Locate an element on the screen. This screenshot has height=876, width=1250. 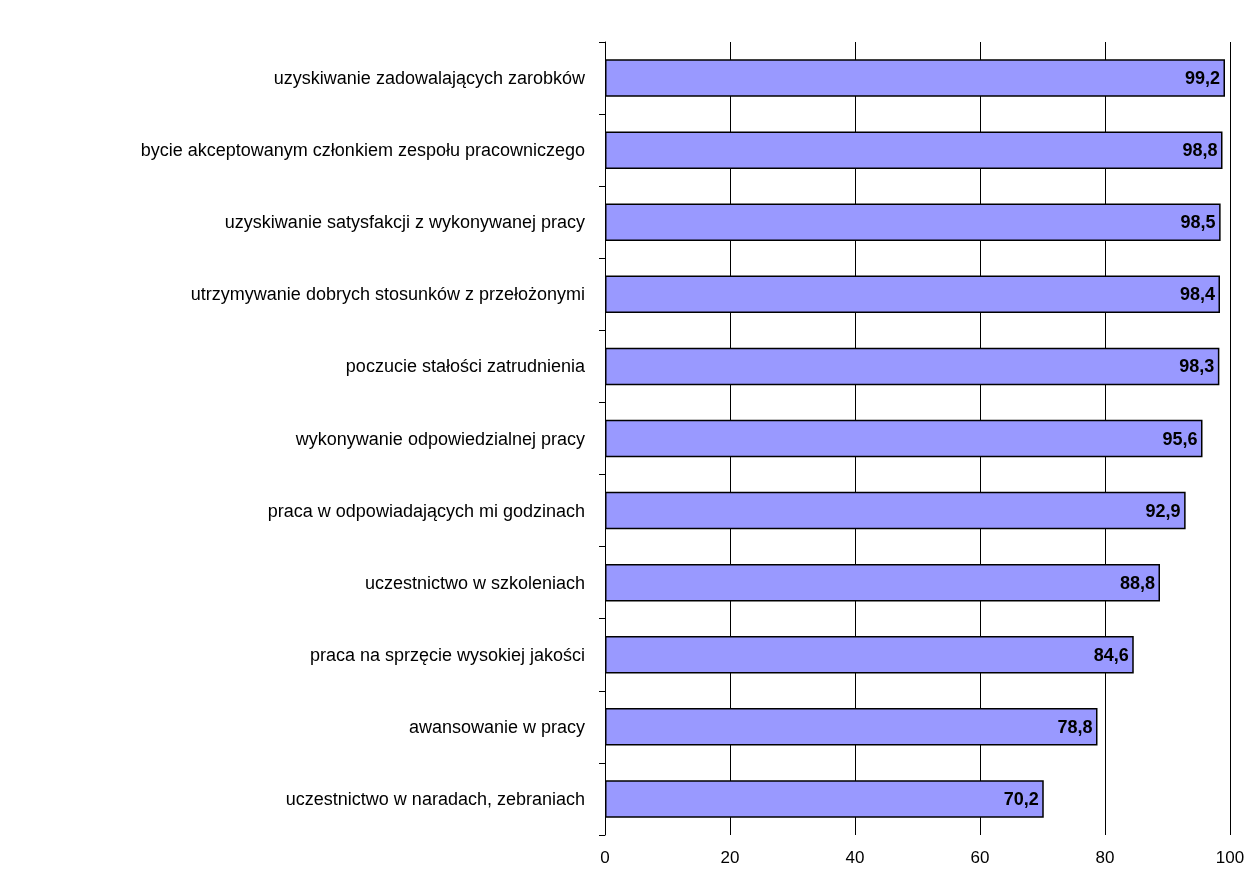
data-label: 92,9 is located at coordinates (1163, 510).